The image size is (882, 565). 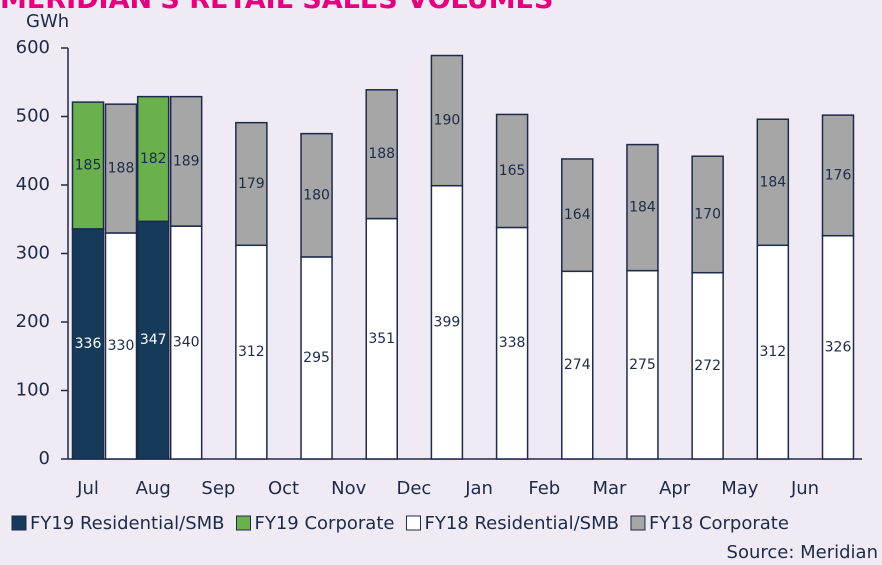 I want to click on value-label: 182, so click(x=153, y=159).